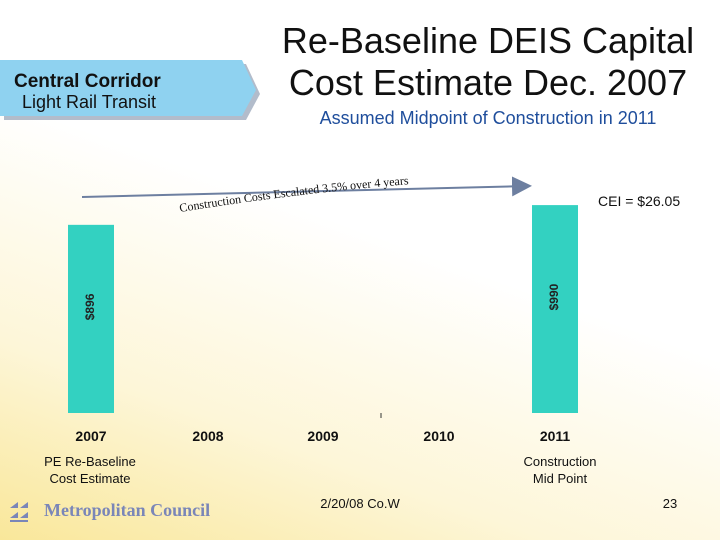 This screenshot has height=540, width=720. What do you see at coordinates (670, 503) in the screenshot?
I see `page-number: 23` at bounding box center [670, 503].